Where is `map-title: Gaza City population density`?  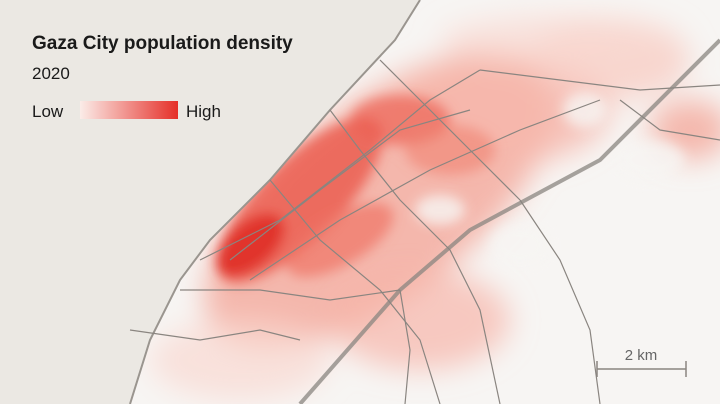 map-title: Gaza City population density is located at coordinates (162, 43).